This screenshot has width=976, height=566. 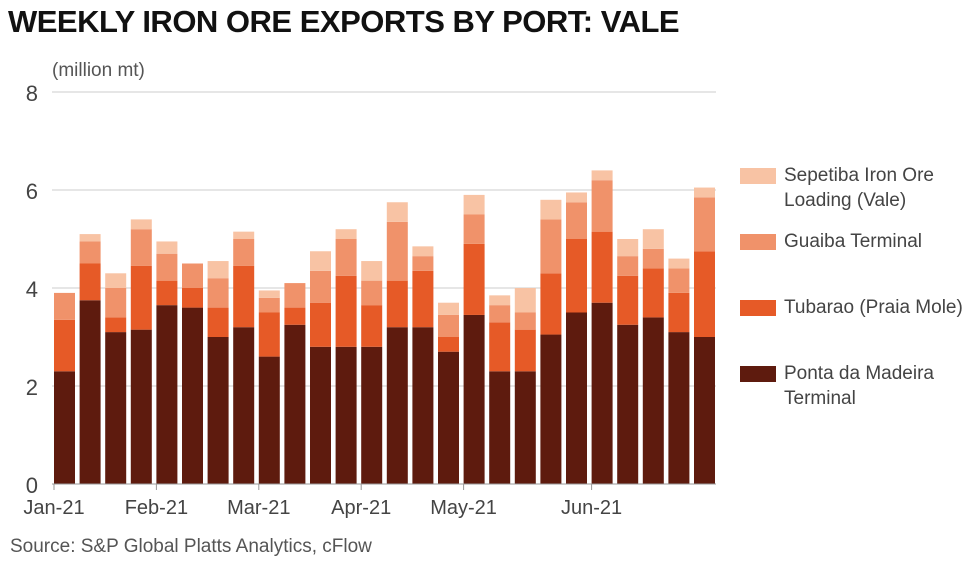 What do you see at coordinates (856, 328) in the screenshot?
I see `legend-item-tubarao: Tubarao (Praia Mole)` at bounding box center [856, 328].